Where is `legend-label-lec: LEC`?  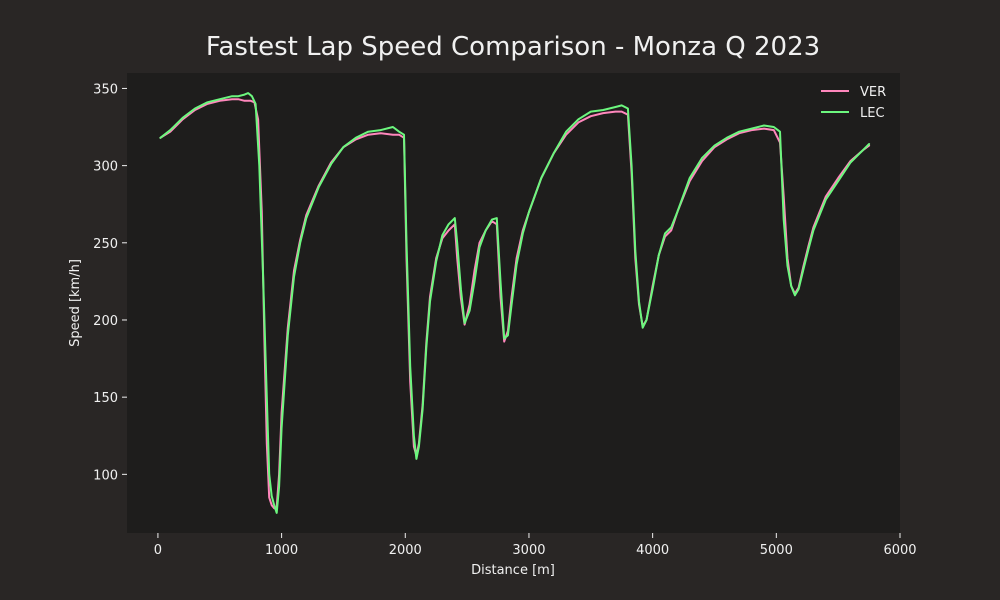 legend-label-lec: LEC is located at coordinates (872, 113).